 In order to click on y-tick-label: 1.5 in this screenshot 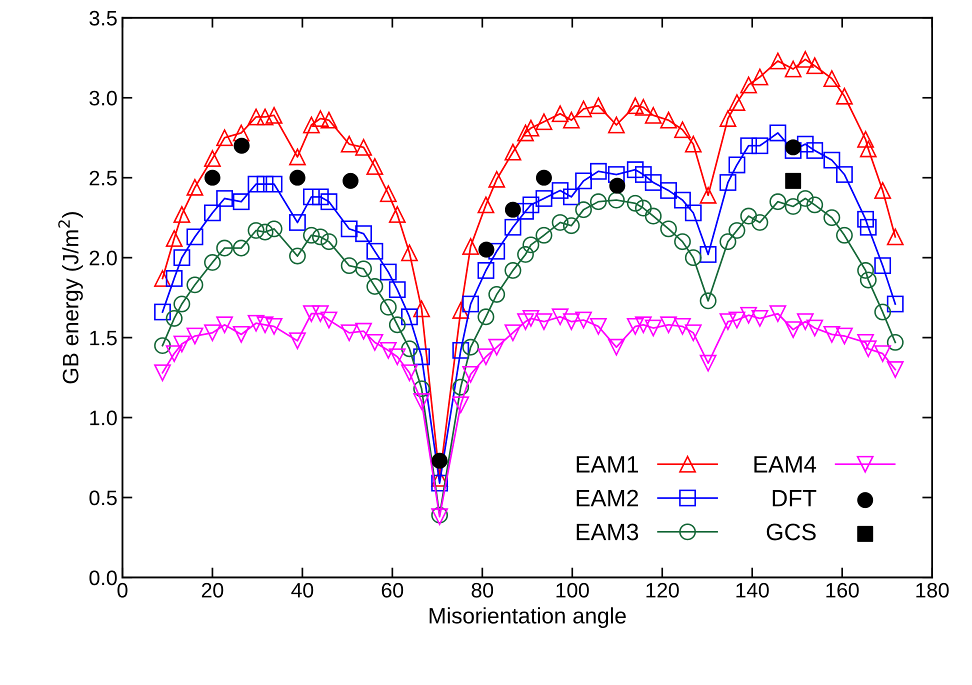, I will do `click(103, 338)`.